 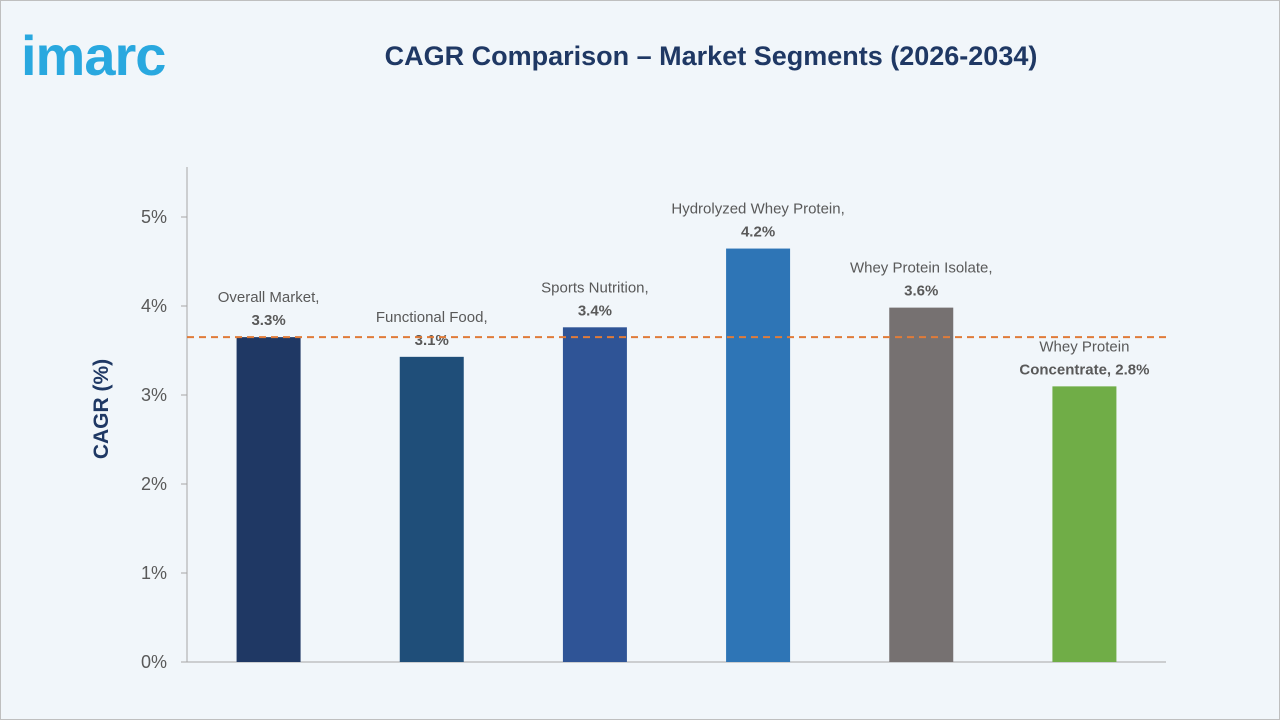 I want to click on svg-text: imarc, so click(x=93, y=55).